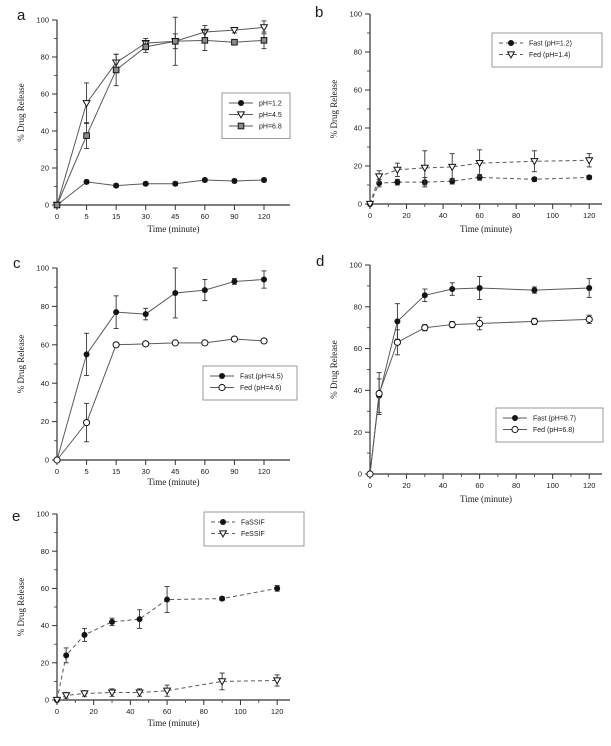  Describe the element at coordinates (175, 216) in the screenshot. I see `x-tick-label: 45` at that location.